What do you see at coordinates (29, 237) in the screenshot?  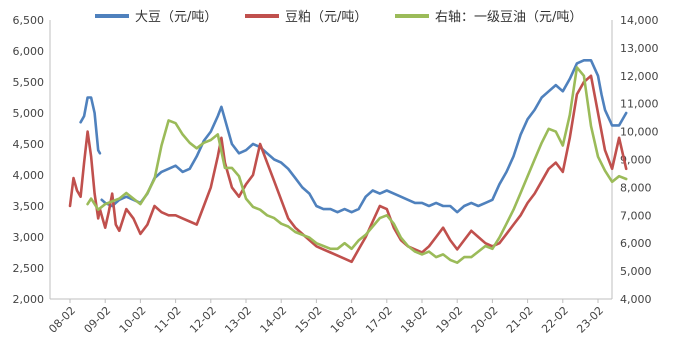 I see `y-left-tick-label: 3,000` at bounding box center [29, 237].